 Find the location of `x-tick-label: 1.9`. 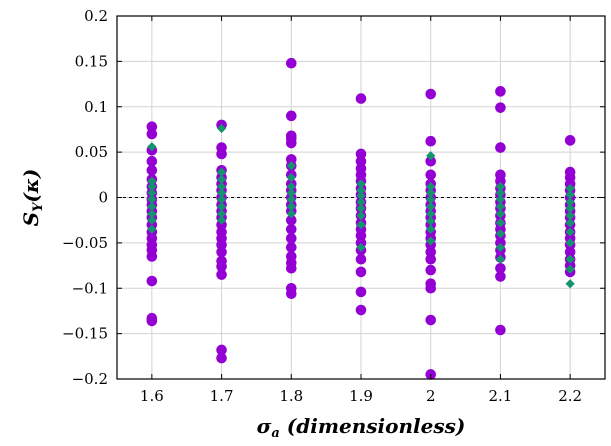

x-tick-label: 1.9 is located at coordinates (361, 396).